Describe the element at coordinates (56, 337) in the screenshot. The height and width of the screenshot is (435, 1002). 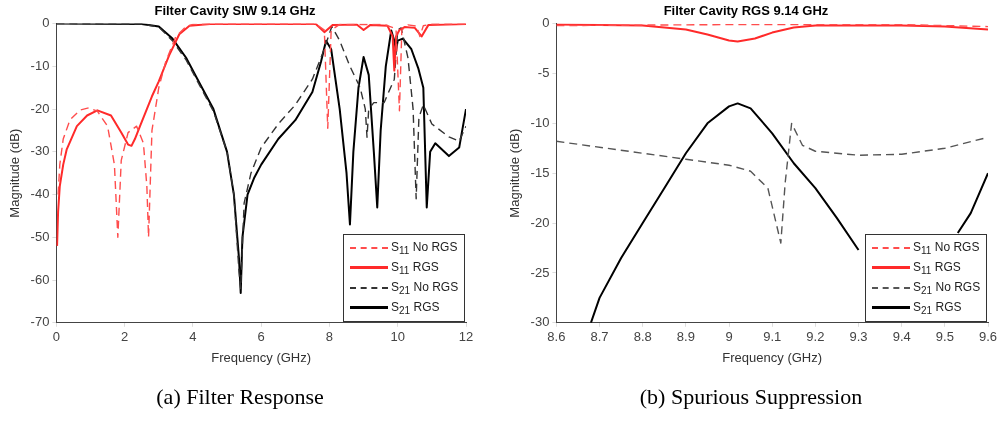
I see `x-tick-label: 0` at that location.